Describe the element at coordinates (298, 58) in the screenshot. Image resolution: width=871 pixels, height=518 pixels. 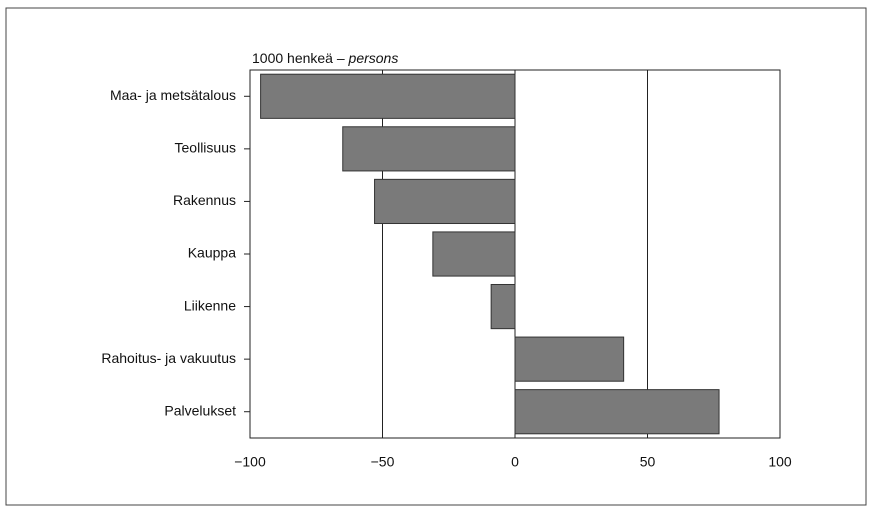
I see `axis-title-fi: 1000 henkeä –` at that location.